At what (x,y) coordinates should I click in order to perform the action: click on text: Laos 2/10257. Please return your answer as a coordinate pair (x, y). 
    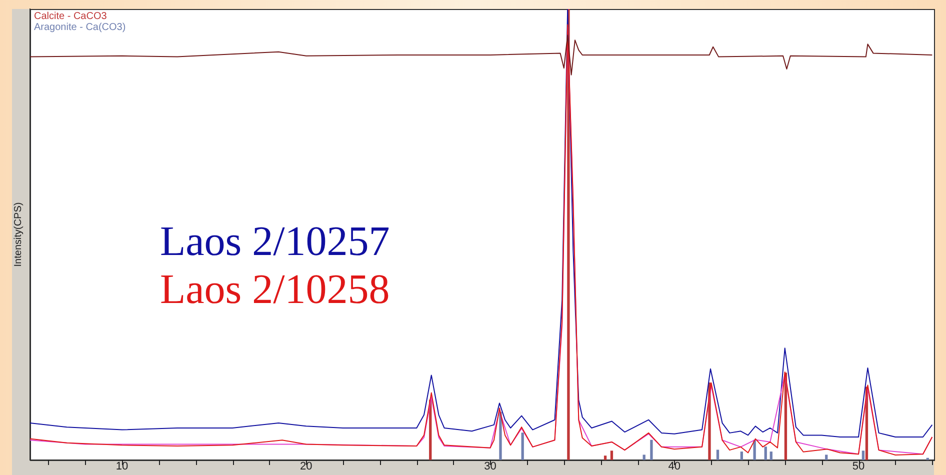
    Looking at the image, I should click on (275, 241).